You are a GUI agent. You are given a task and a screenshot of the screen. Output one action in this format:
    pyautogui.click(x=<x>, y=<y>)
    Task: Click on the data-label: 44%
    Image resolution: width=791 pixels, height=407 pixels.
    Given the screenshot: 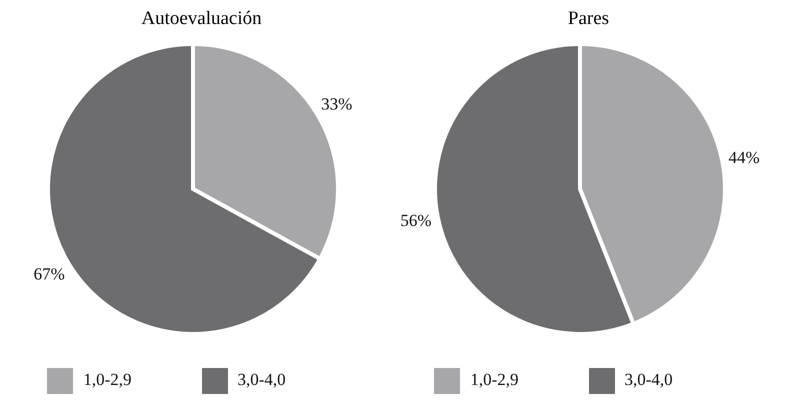 What is the action you would take?
    pyautogui.click(x=744, y=158)
    